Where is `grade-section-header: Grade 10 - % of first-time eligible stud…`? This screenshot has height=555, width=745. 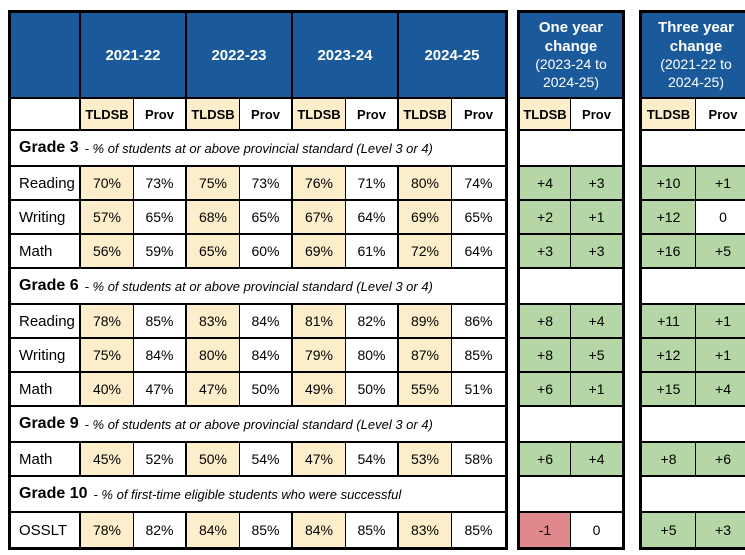 grade-section-header: Grade 10 - % of first-time eligible stud… is located at coordinates (258, 495).